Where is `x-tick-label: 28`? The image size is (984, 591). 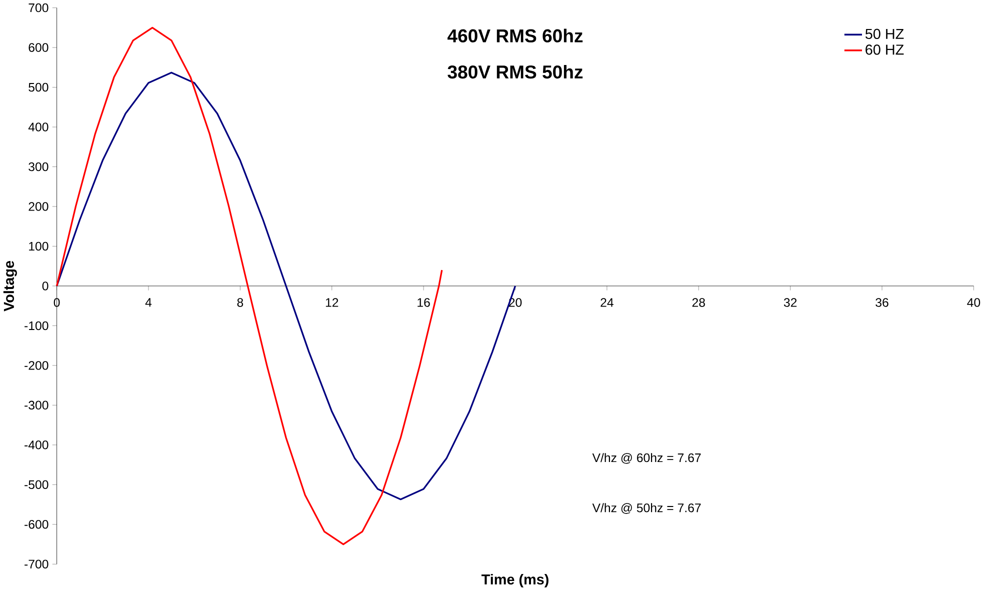
x-tick-label: 28 is located at coordinates (698, 302).